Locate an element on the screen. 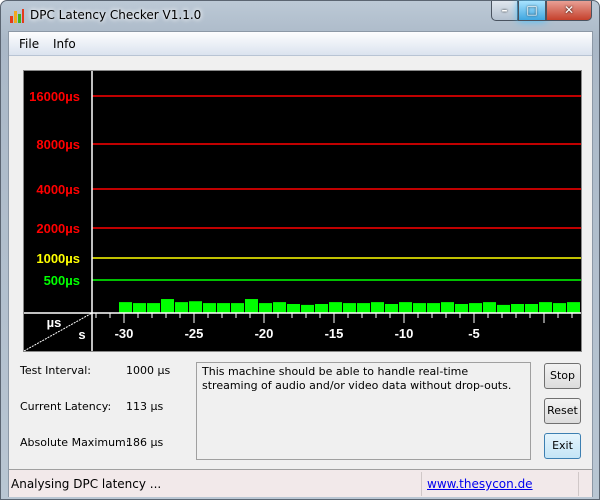 This screenshot has width=600, height=500. current-latency-value: 113 µs is located at coordinates (145, 406).